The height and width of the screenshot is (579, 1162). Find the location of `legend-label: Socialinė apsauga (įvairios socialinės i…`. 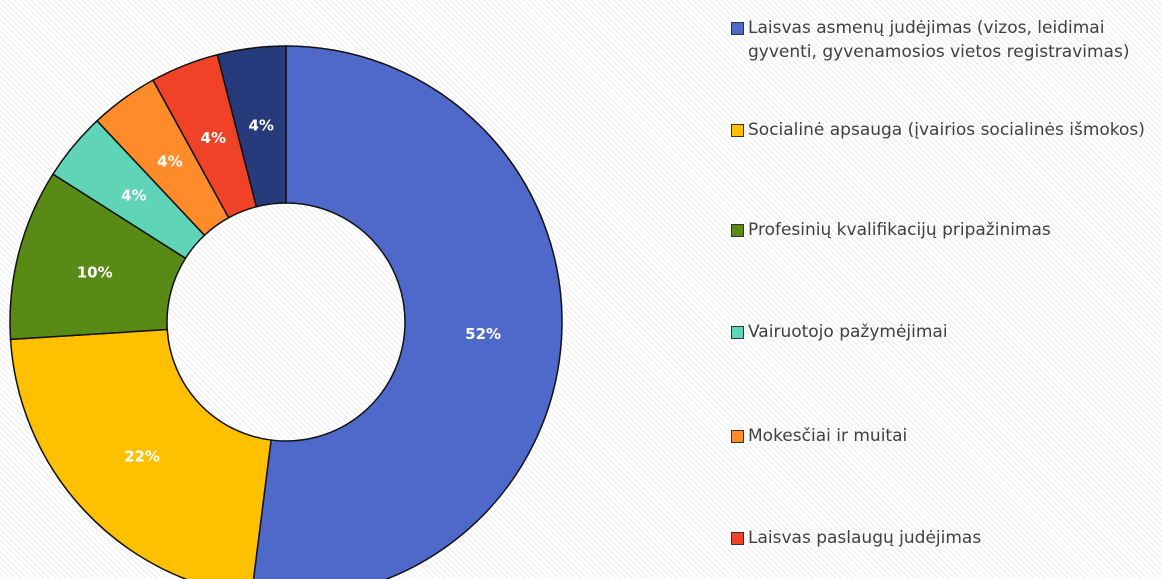

legend-label: Socialinė apsauga (įvairios socialinės i… is located at coordinates (946, 130).